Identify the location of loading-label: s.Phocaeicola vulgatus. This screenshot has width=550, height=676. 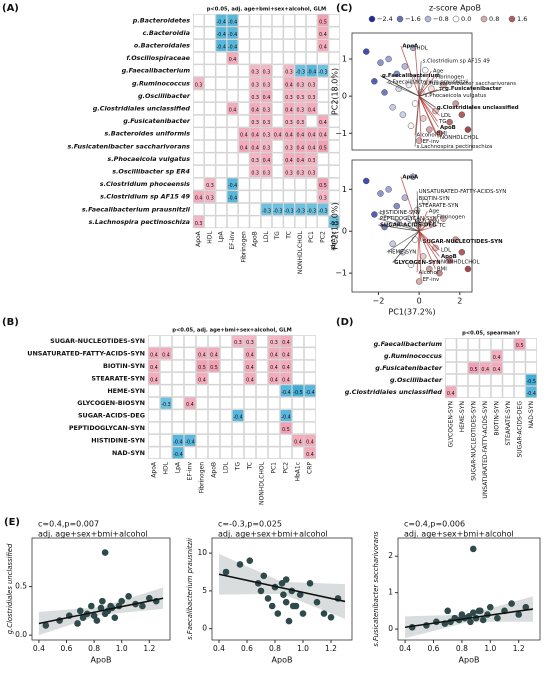
(456, 96).